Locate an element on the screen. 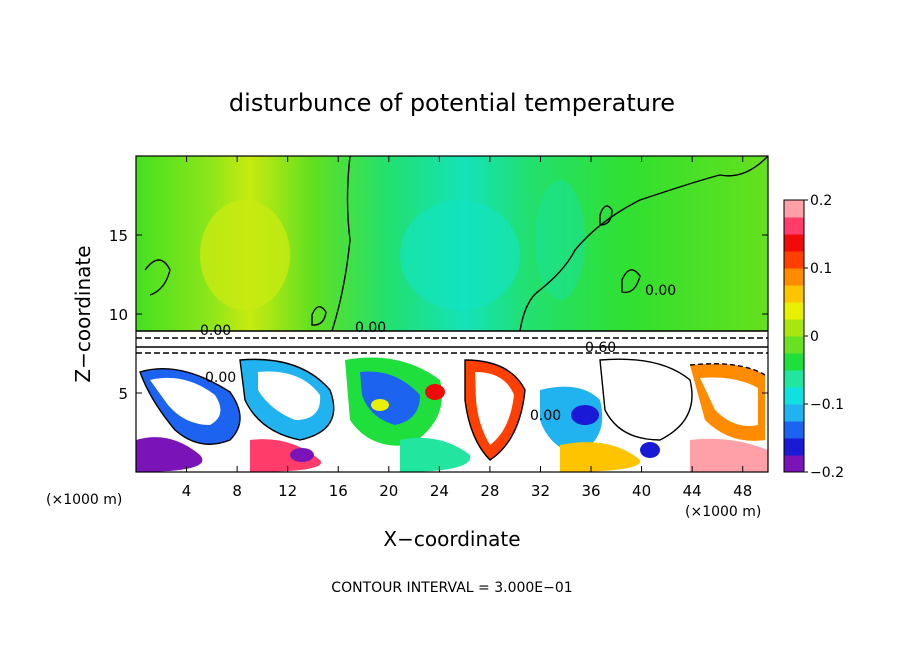  x-unit-left: (×1000 m) is located at coordinates (84, 500).